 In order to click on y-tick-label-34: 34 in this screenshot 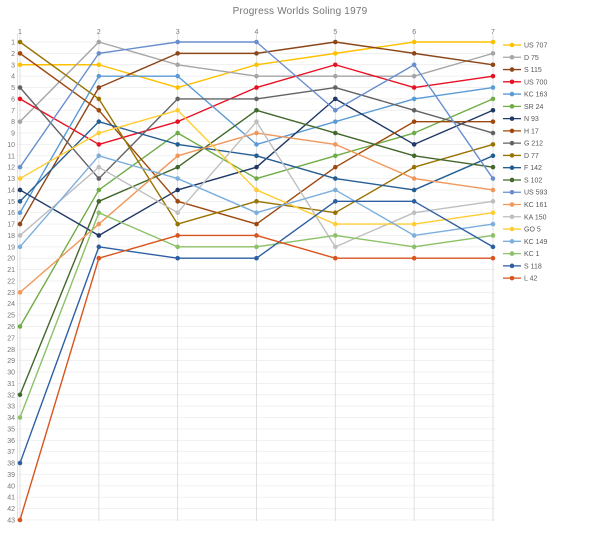, I will do `click(11, 418)`.